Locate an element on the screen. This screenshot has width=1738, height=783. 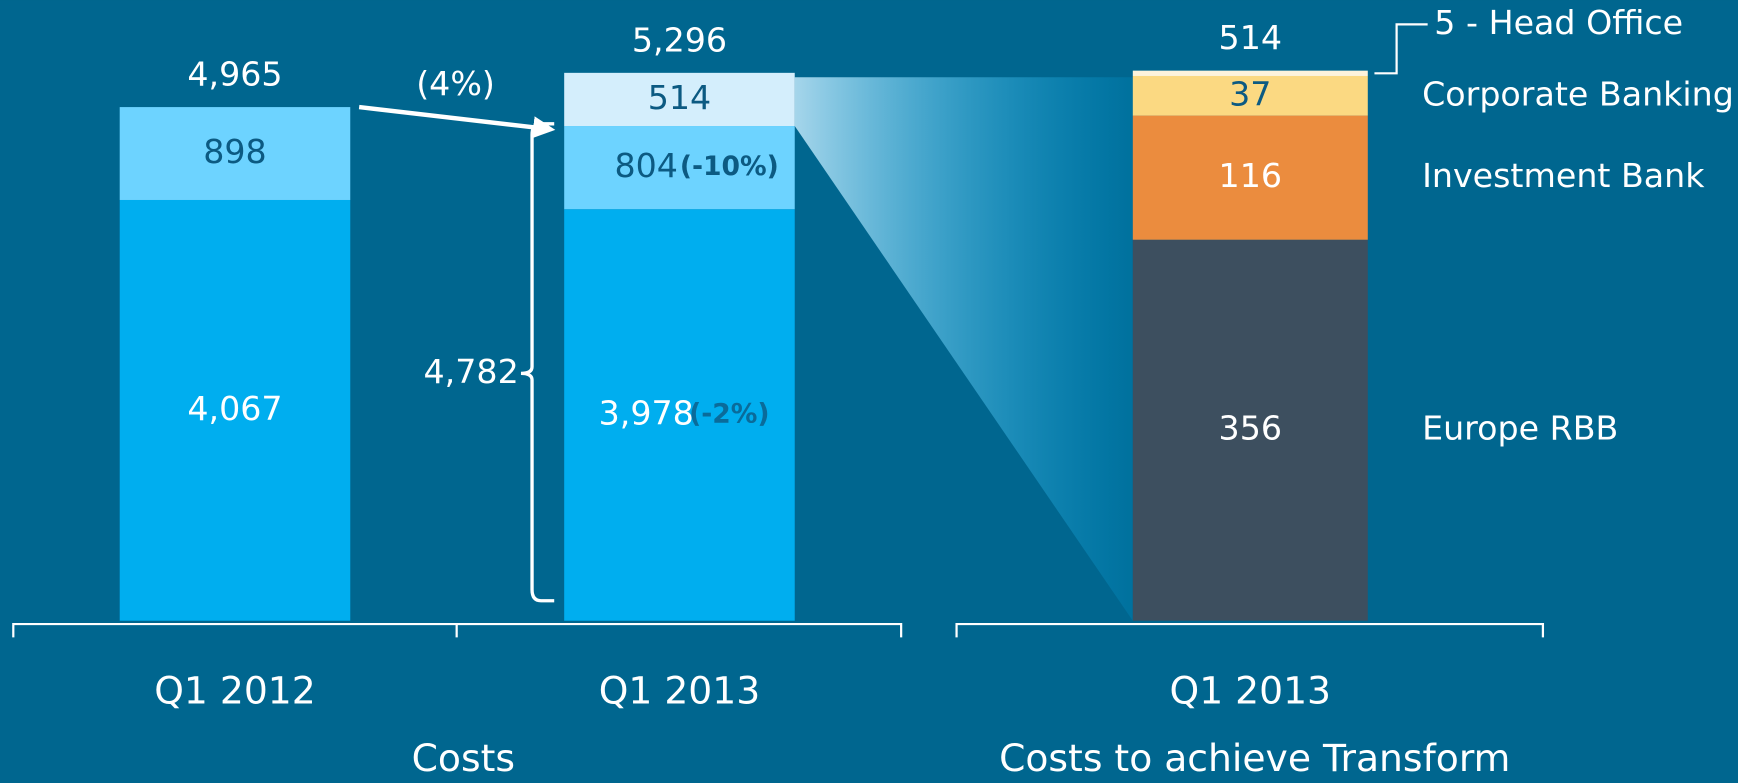
value-label: 898 is located at coordinates (234, 151).